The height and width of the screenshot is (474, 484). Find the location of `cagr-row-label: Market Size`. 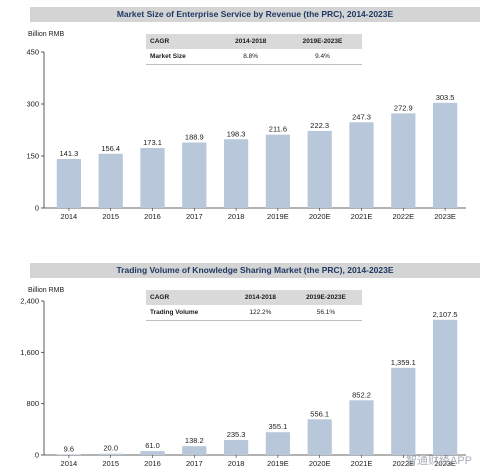

cagr-row-label: Market Size is located at coordinates (182, 57).